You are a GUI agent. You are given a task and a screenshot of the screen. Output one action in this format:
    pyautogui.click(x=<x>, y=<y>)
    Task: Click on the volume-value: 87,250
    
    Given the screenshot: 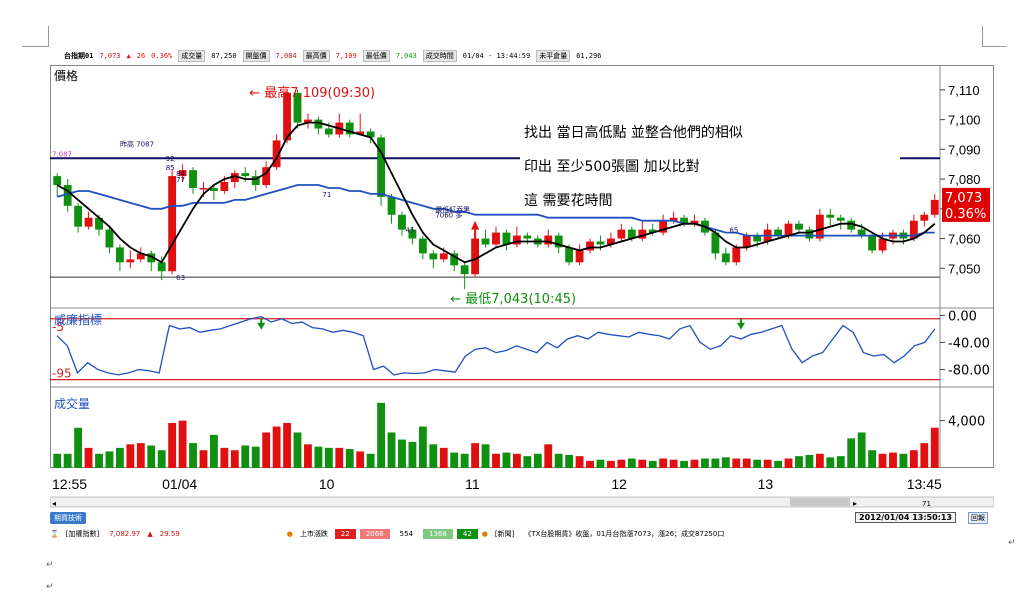 What is the action you would take?
    pyautogui.click(x=224, y=56)
    